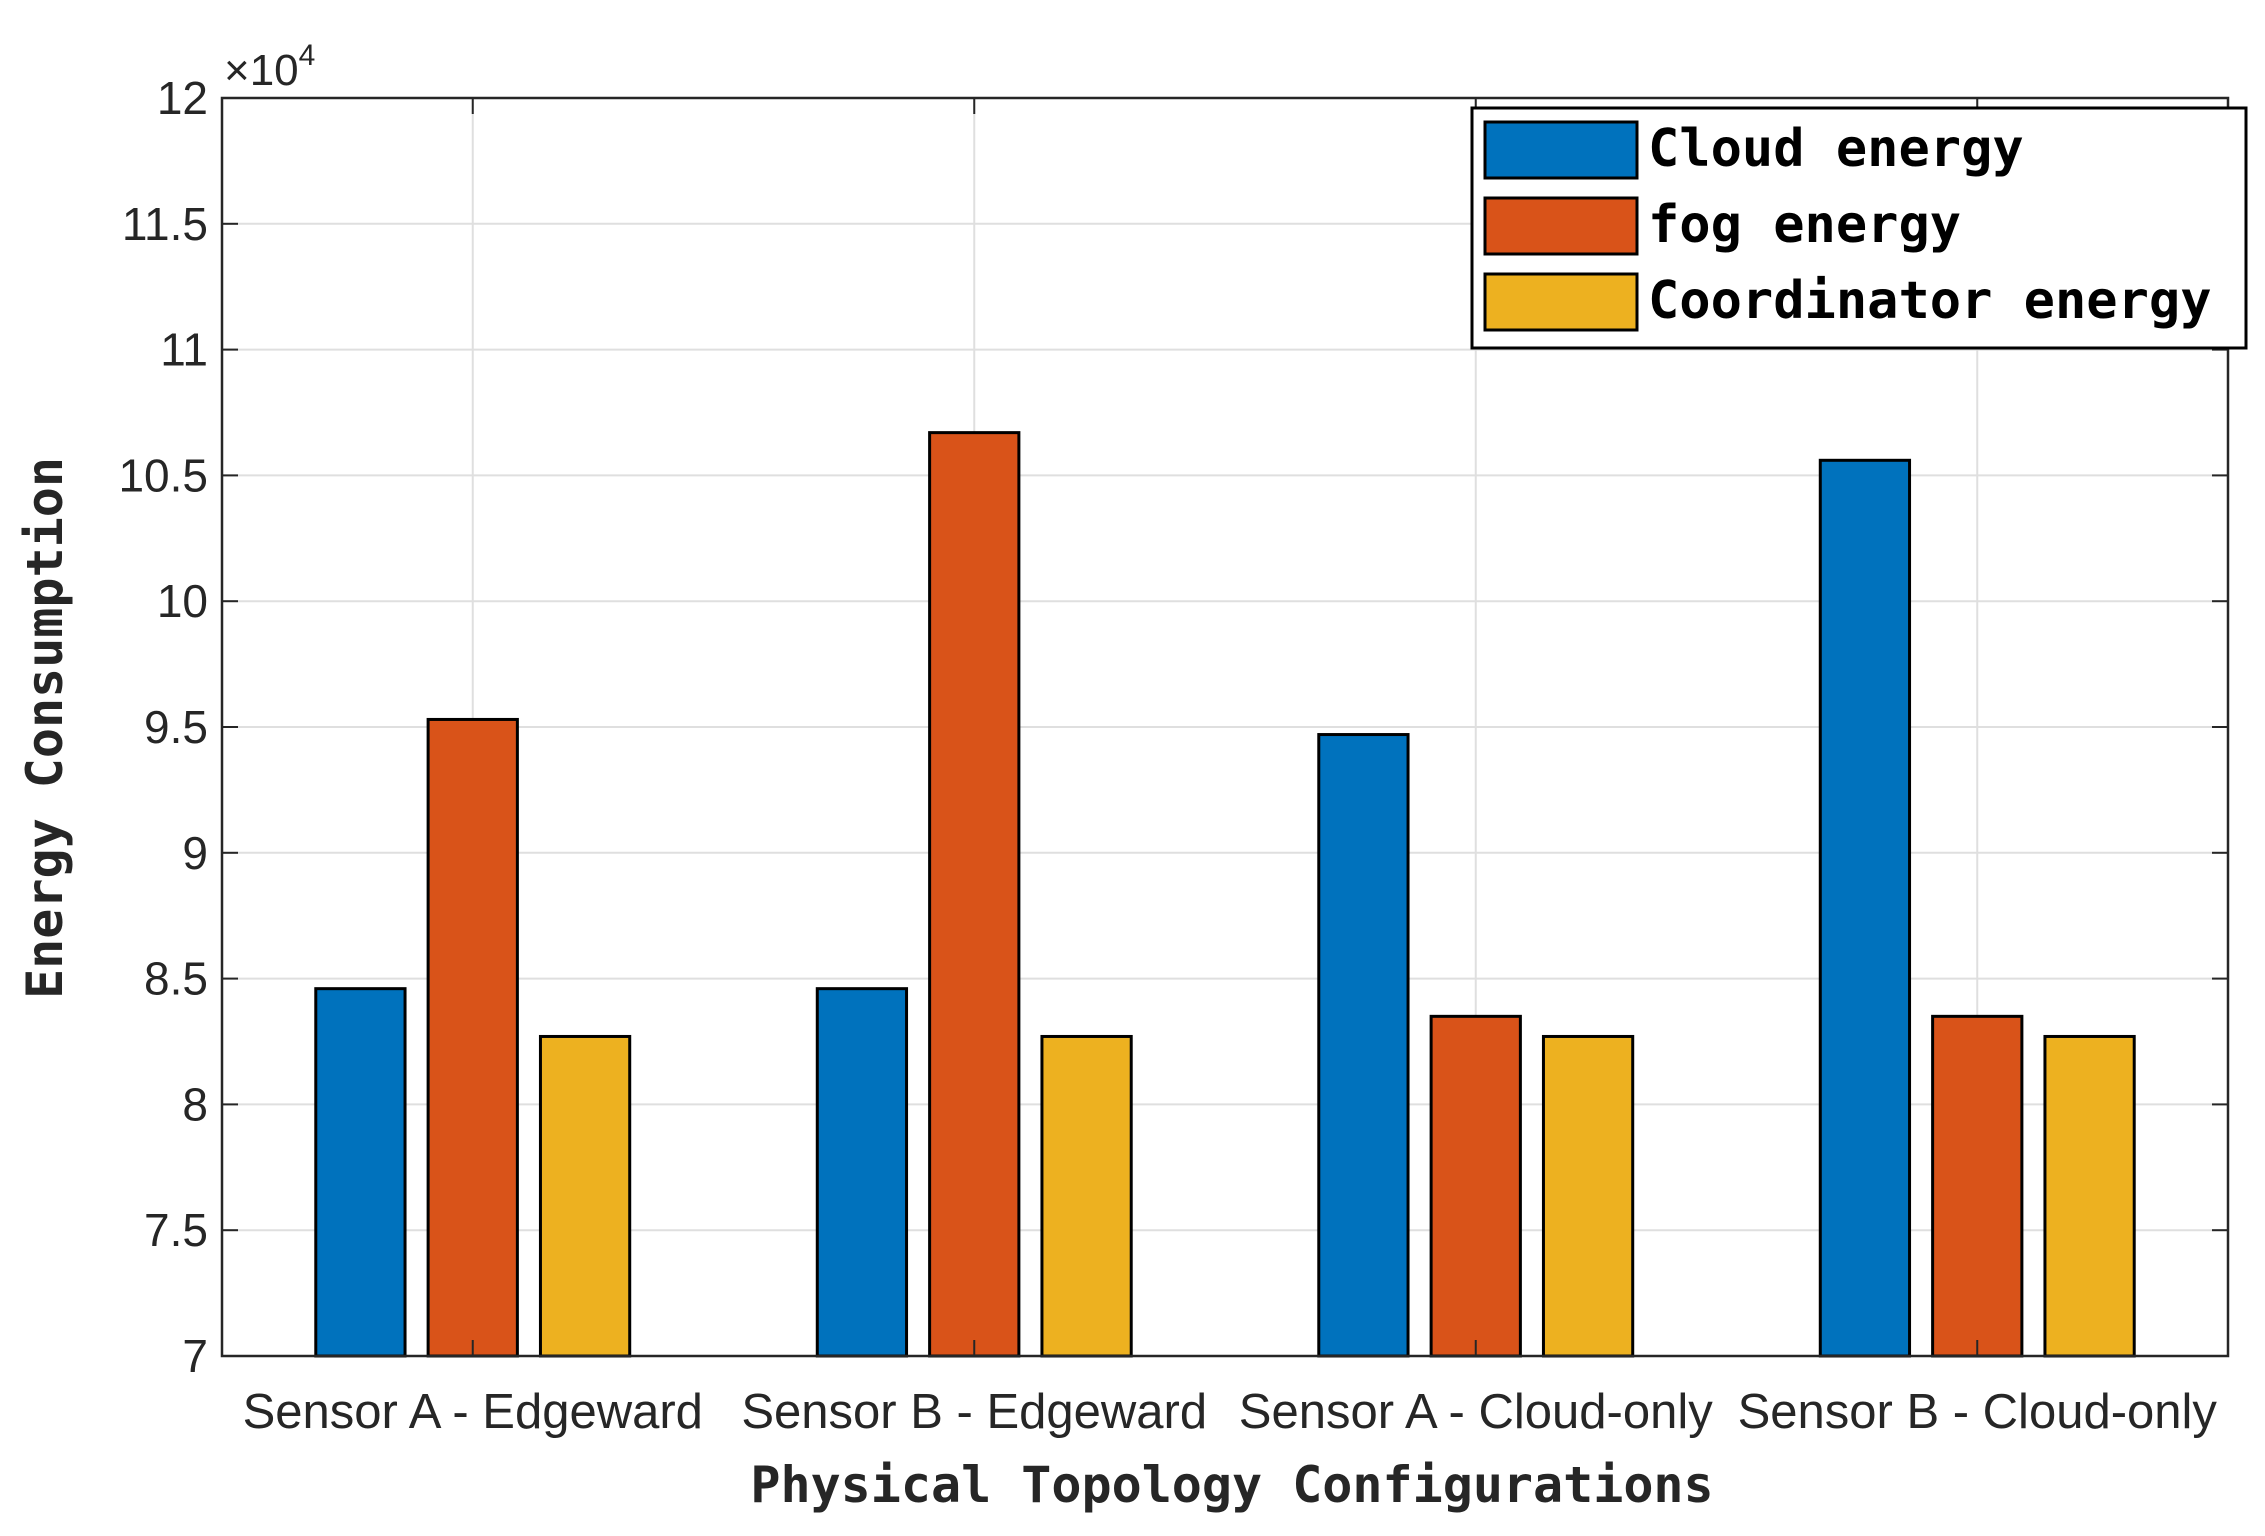  What do you see at coordinates (176, 727) in the screenshot?
I see `y-tick-label: 9.5` at bounding box center [176, 727].